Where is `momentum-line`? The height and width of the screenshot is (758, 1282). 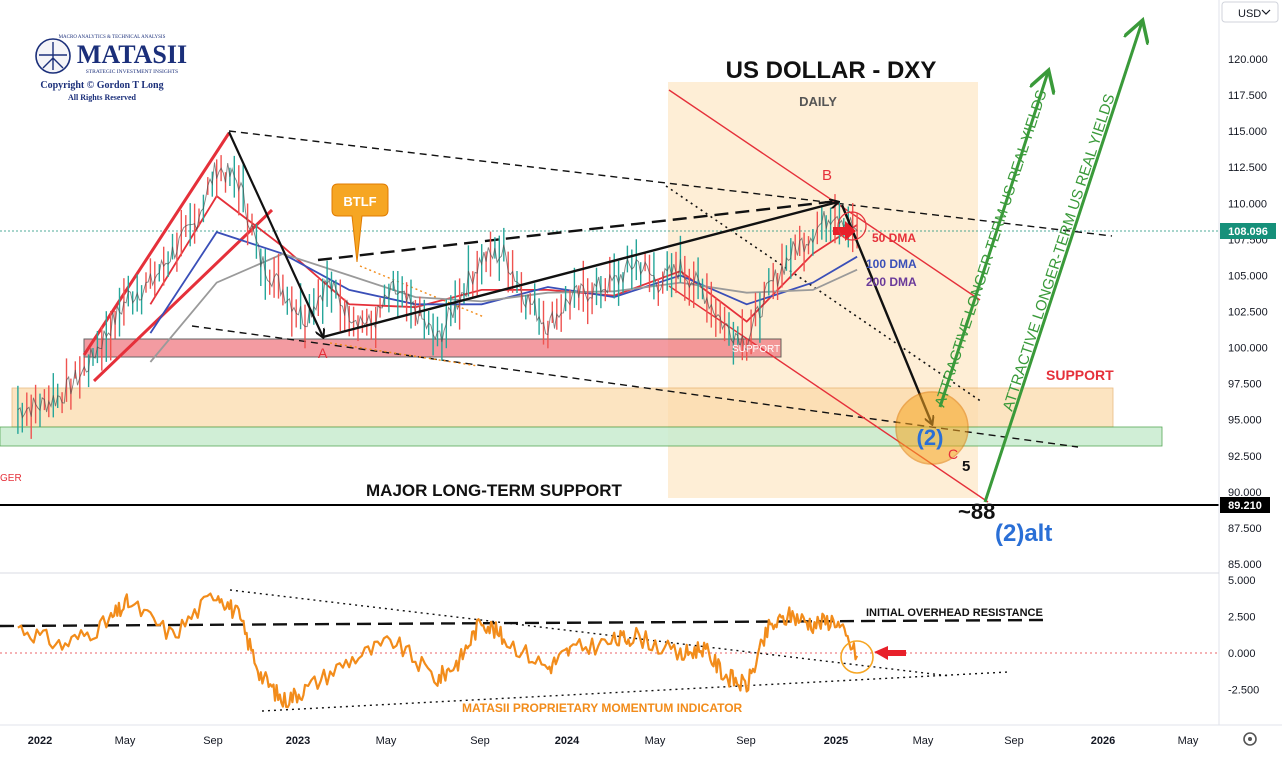 momentum-line is located at coordinates (438, 650).